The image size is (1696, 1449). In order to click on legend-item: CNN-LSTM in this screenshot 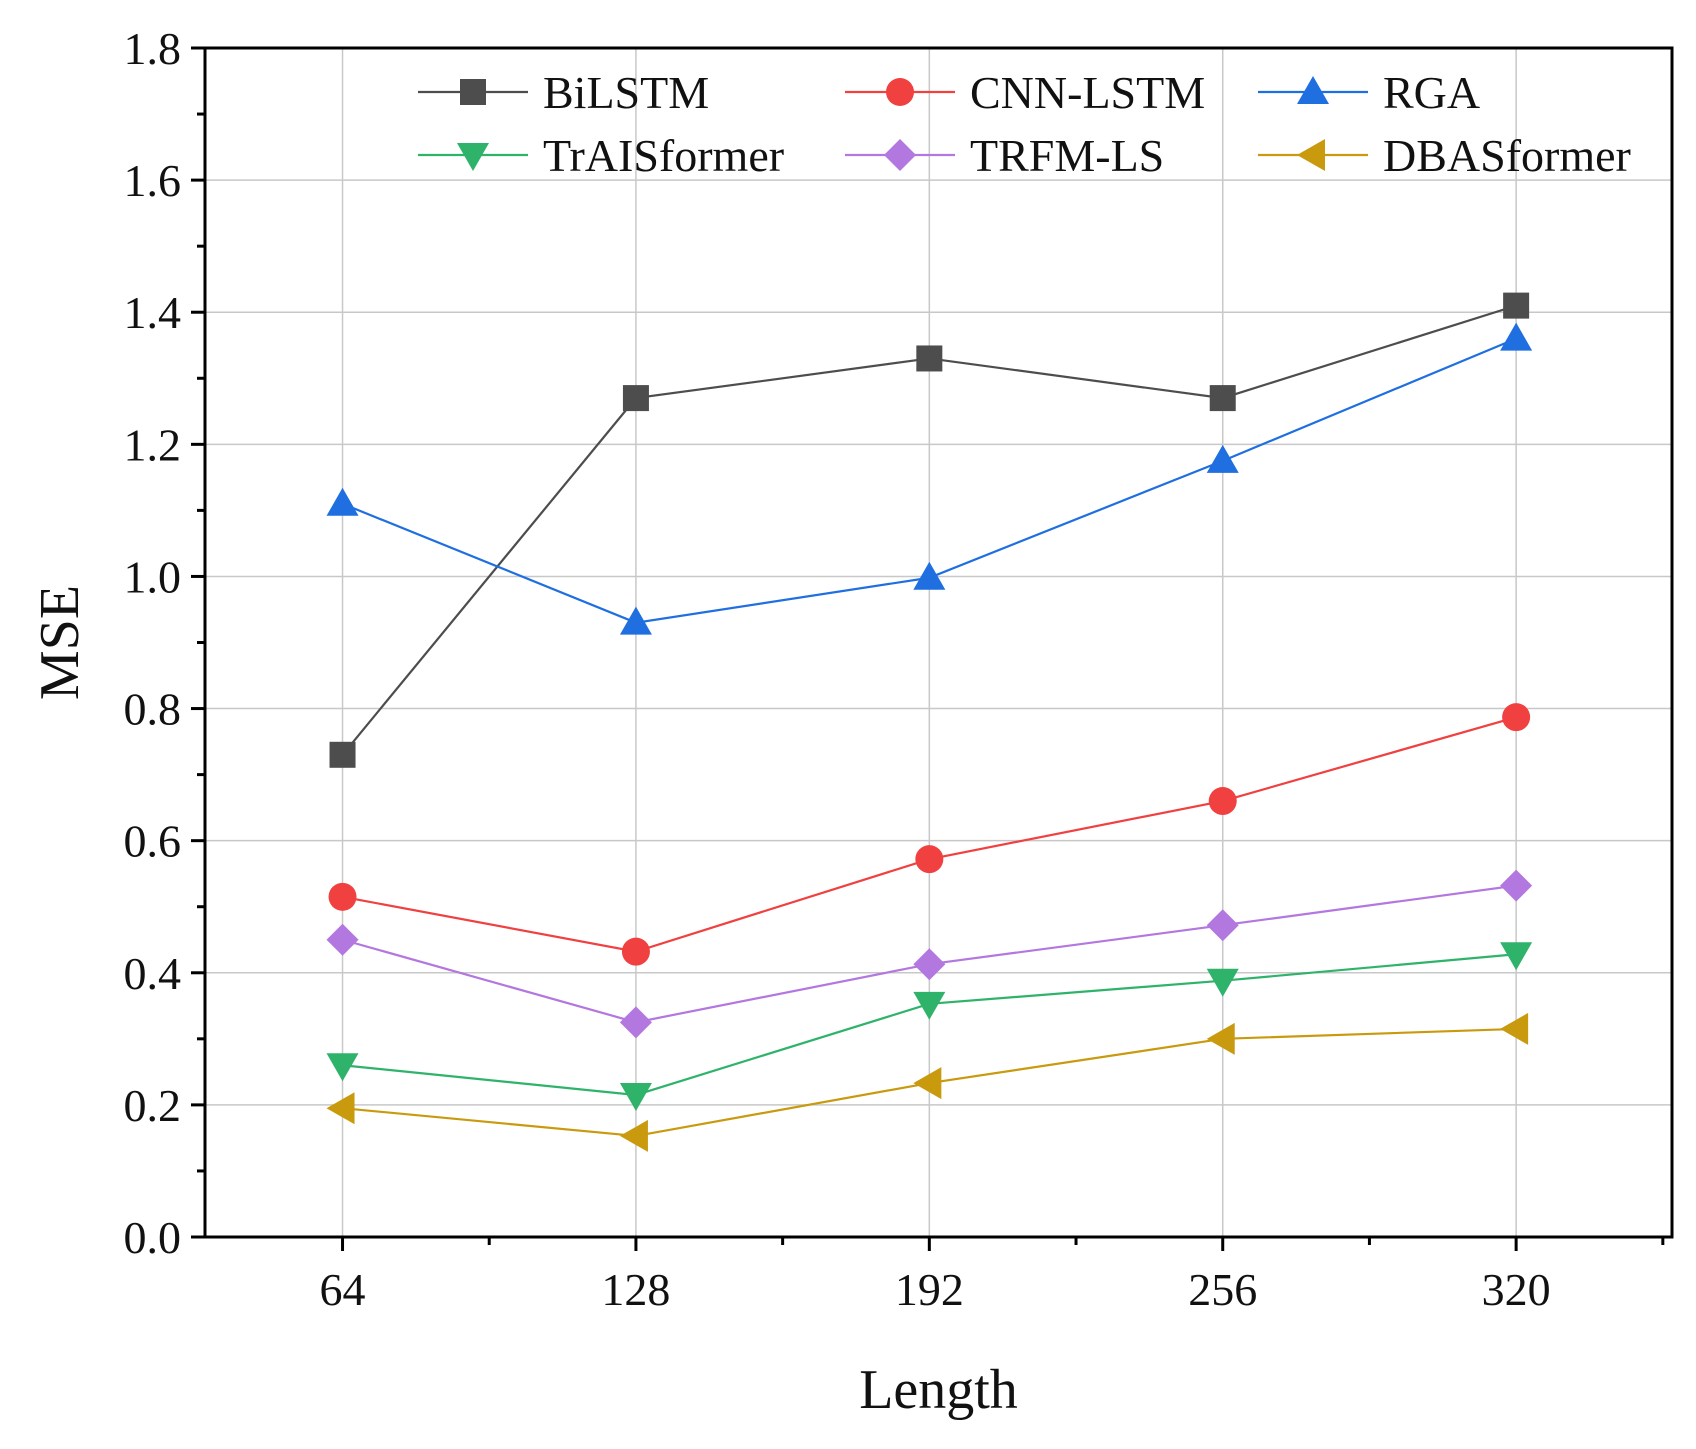, I will do `click(1025, 92)`.